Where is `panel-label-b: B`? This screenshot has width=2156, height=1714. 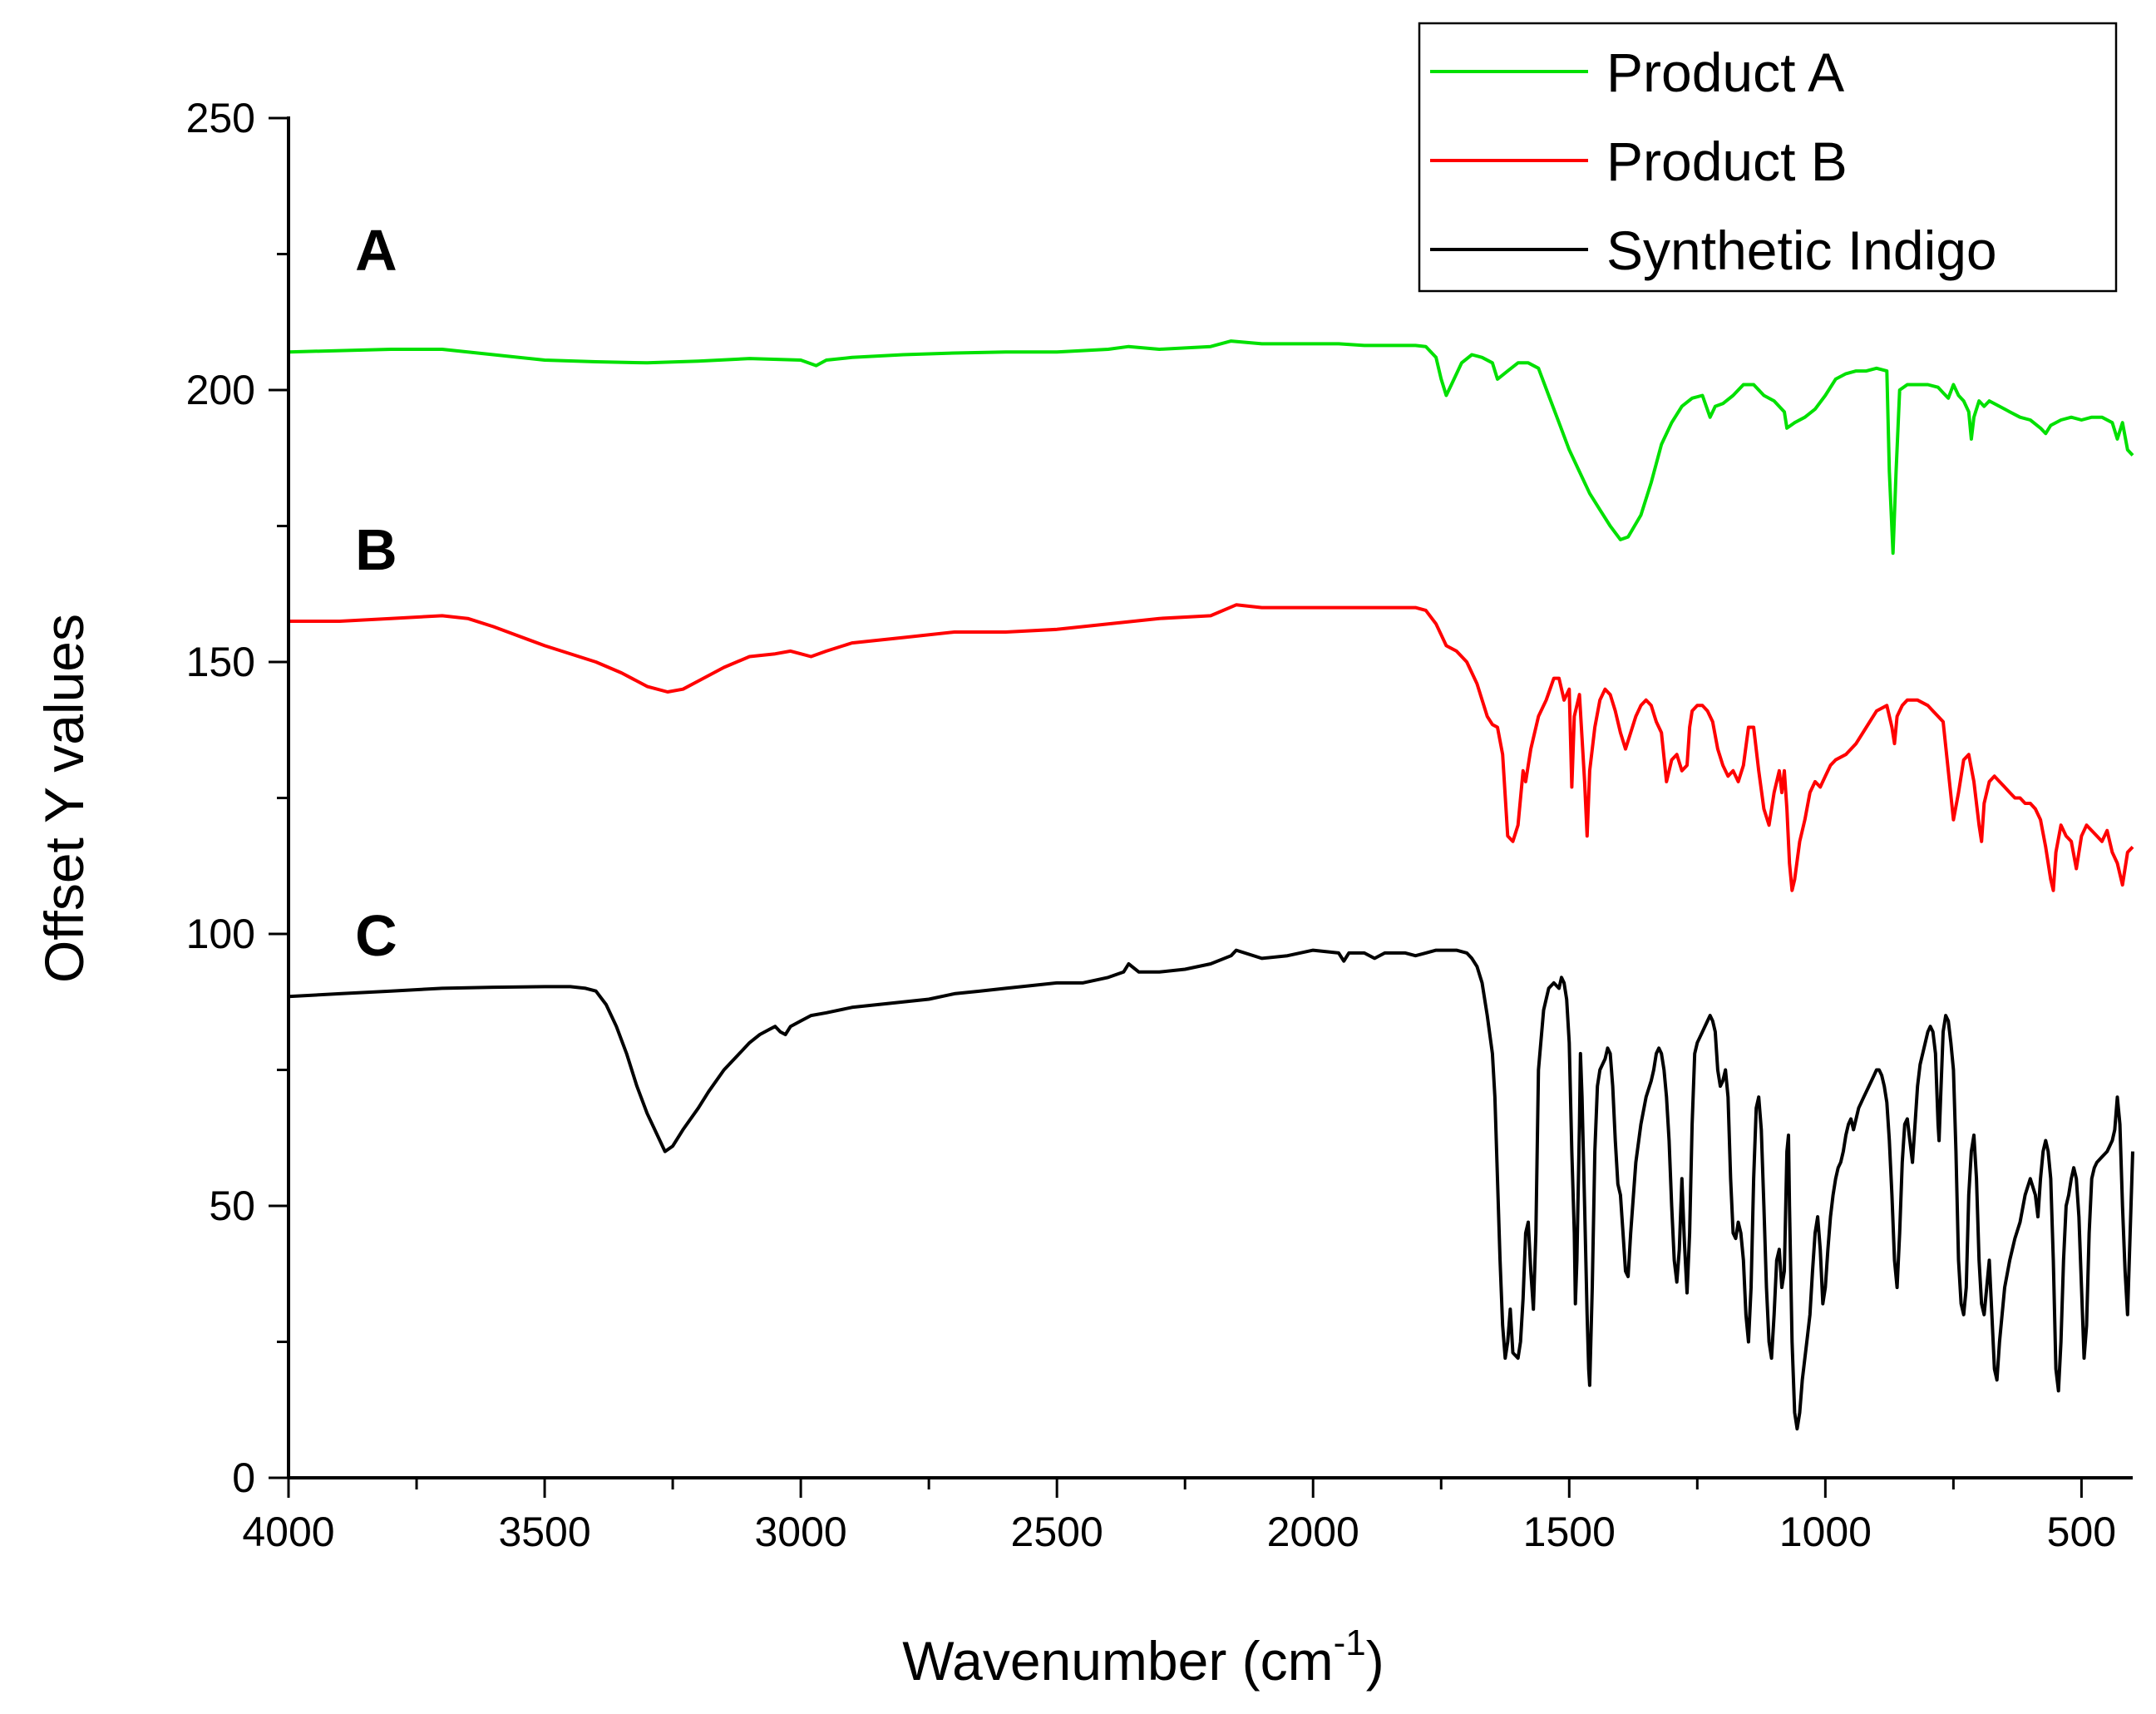 panel-label-b: B is located at coordinates (376, 549).